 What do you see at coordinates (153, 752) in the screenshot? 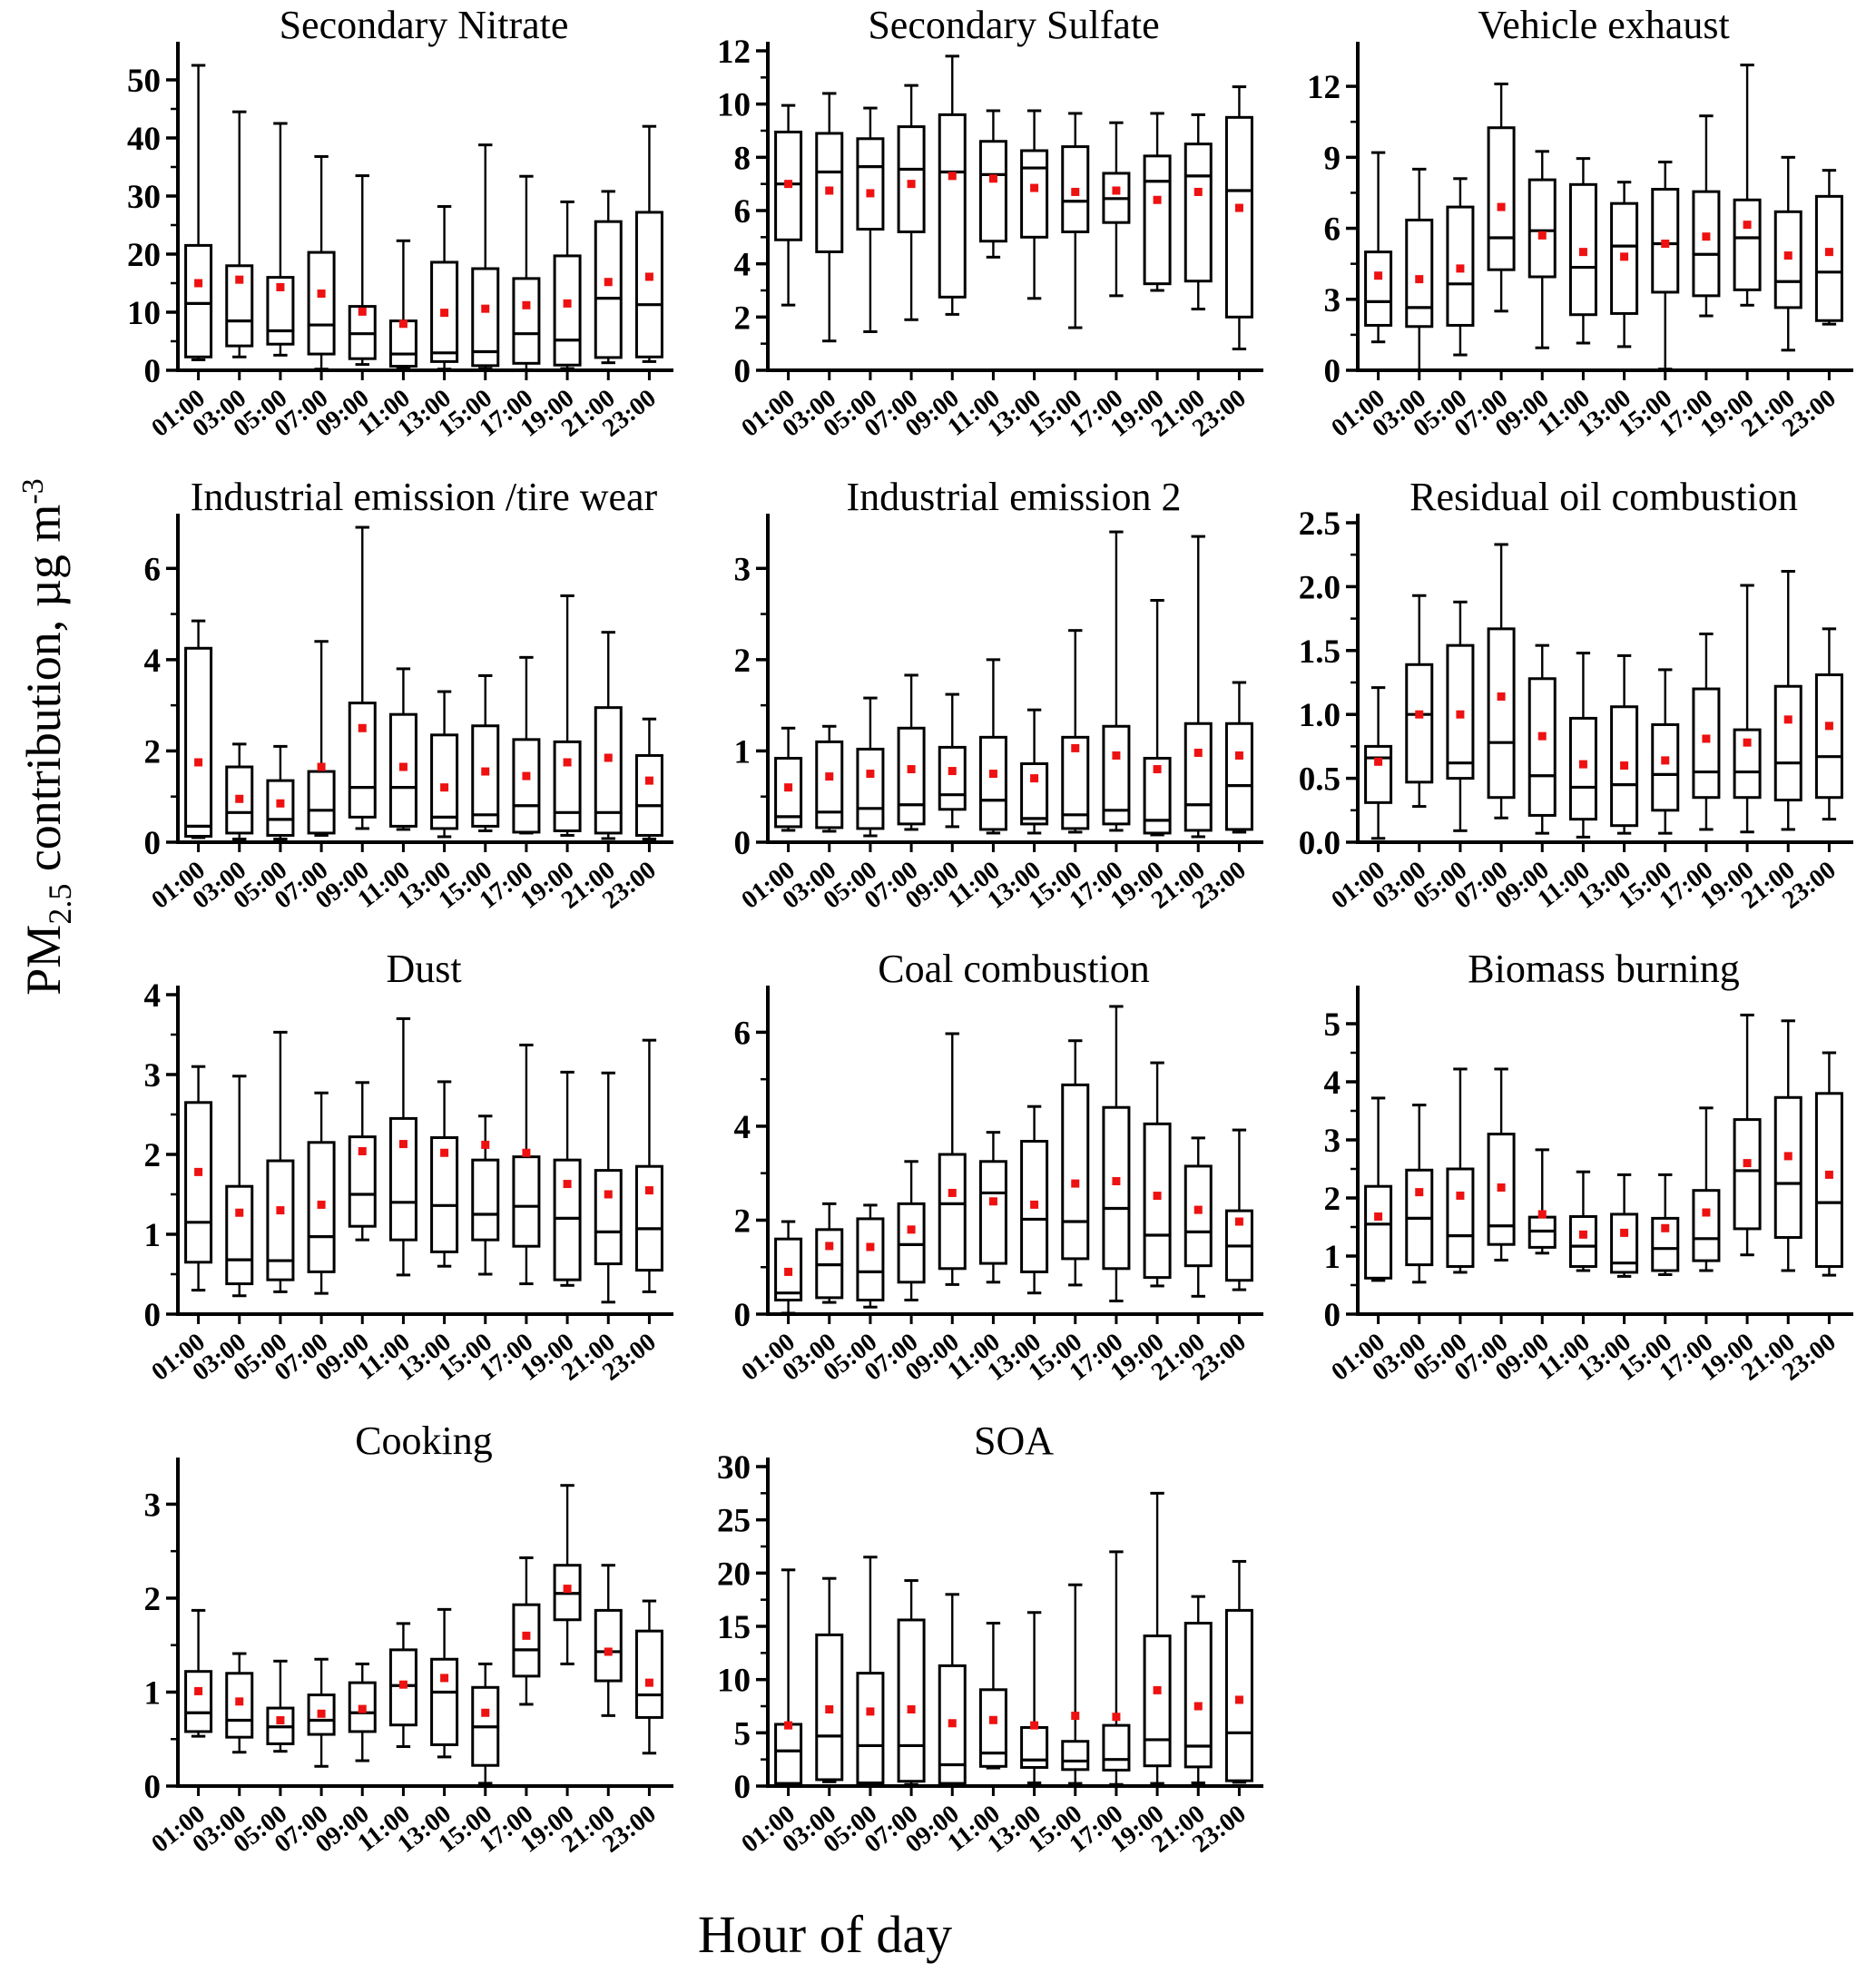
I see `y-tick-label: 2` at bounding box center [153, 752].